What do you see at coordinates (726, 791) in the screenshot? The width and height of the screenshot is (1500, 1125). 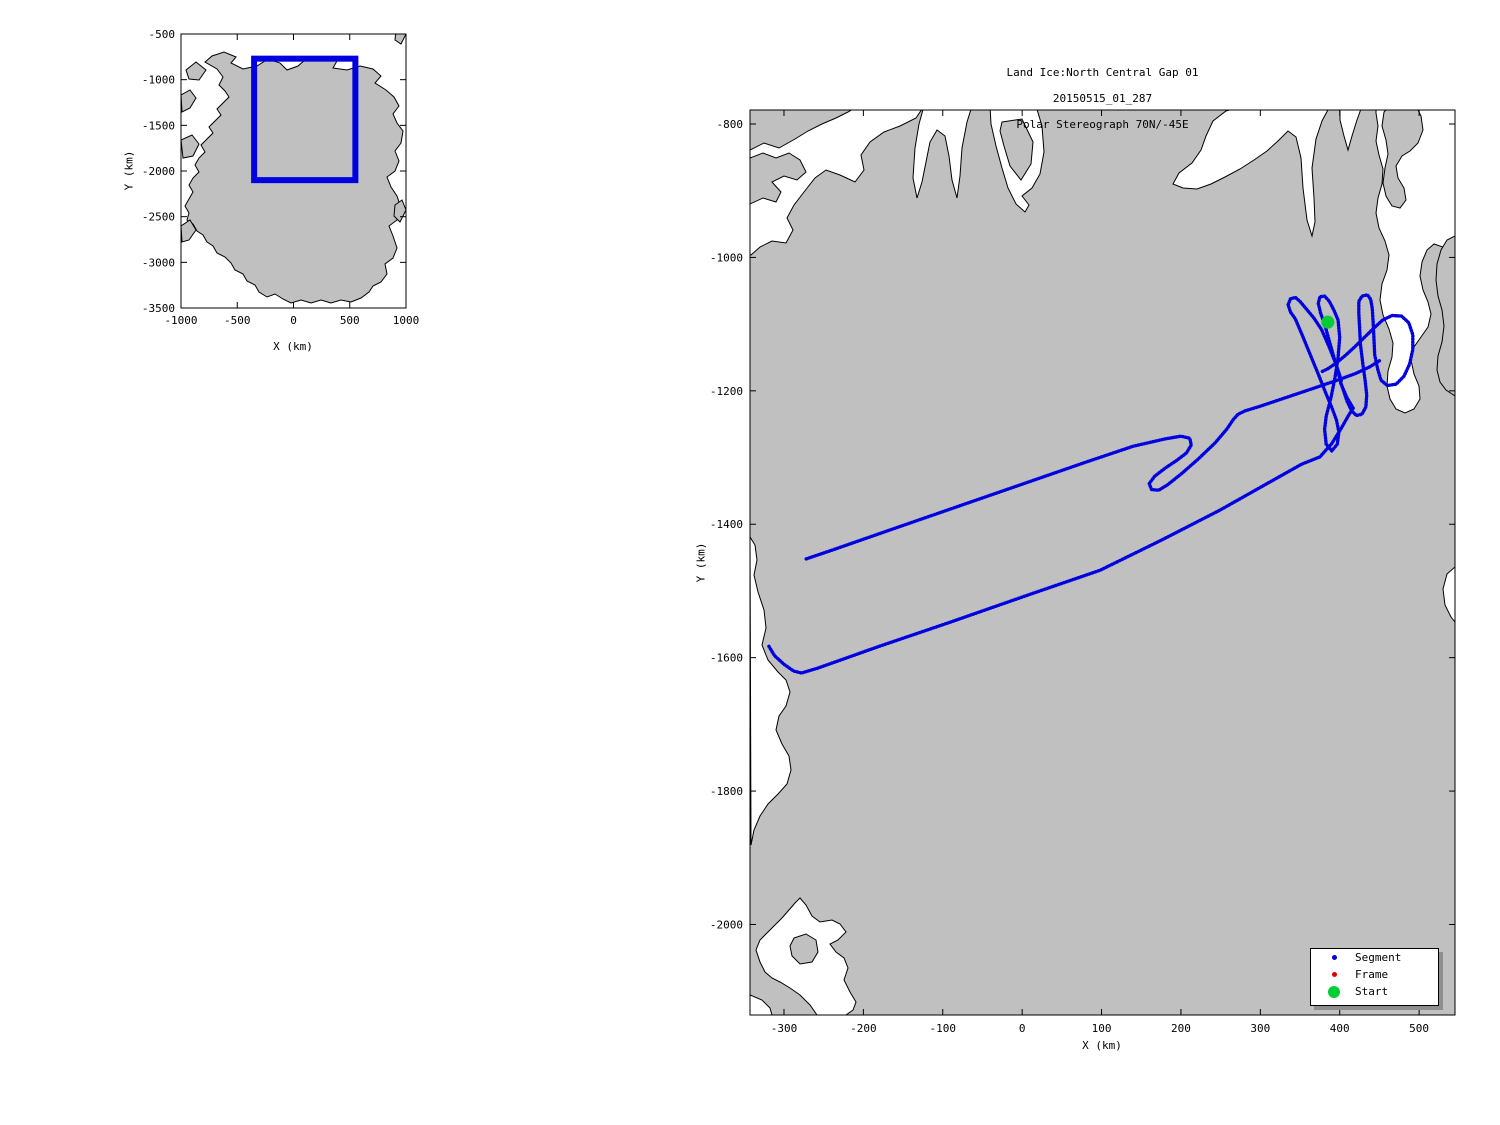 I see `y-tick-label: -1800` at bounding box center [726, 791].